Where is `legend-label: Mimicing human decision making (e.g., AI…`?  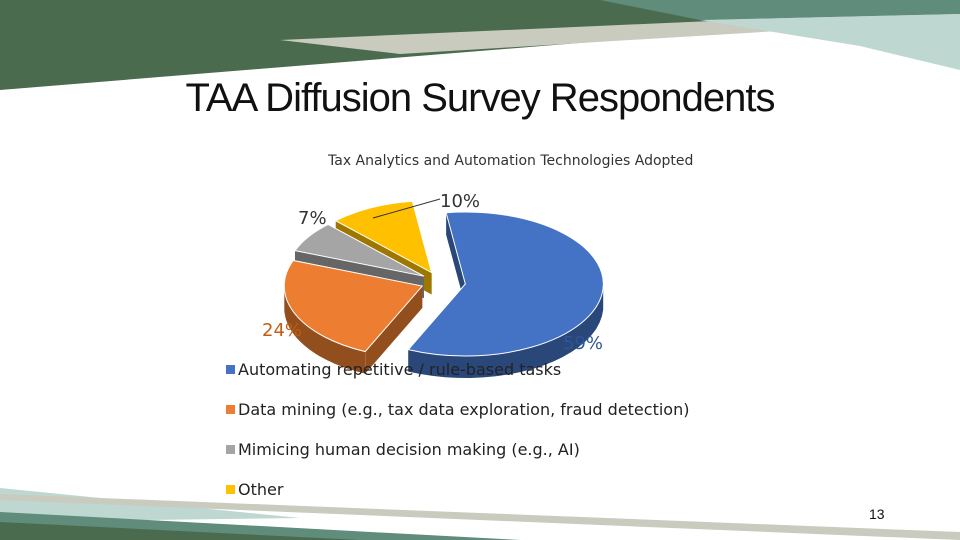 legend-label: Mimicing human decision making (e.g., AI… is located at coordinates (409, 449).